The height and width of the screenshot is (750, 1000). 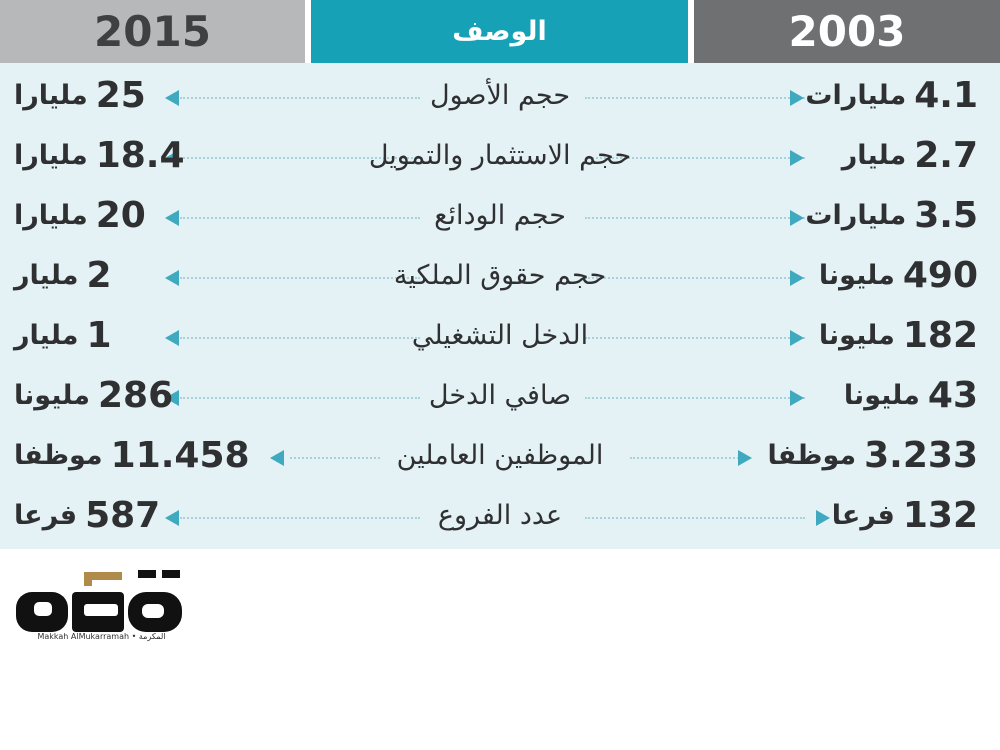 I want to click on value-2015: مليارا 18.4, so click(x=99, y=155).